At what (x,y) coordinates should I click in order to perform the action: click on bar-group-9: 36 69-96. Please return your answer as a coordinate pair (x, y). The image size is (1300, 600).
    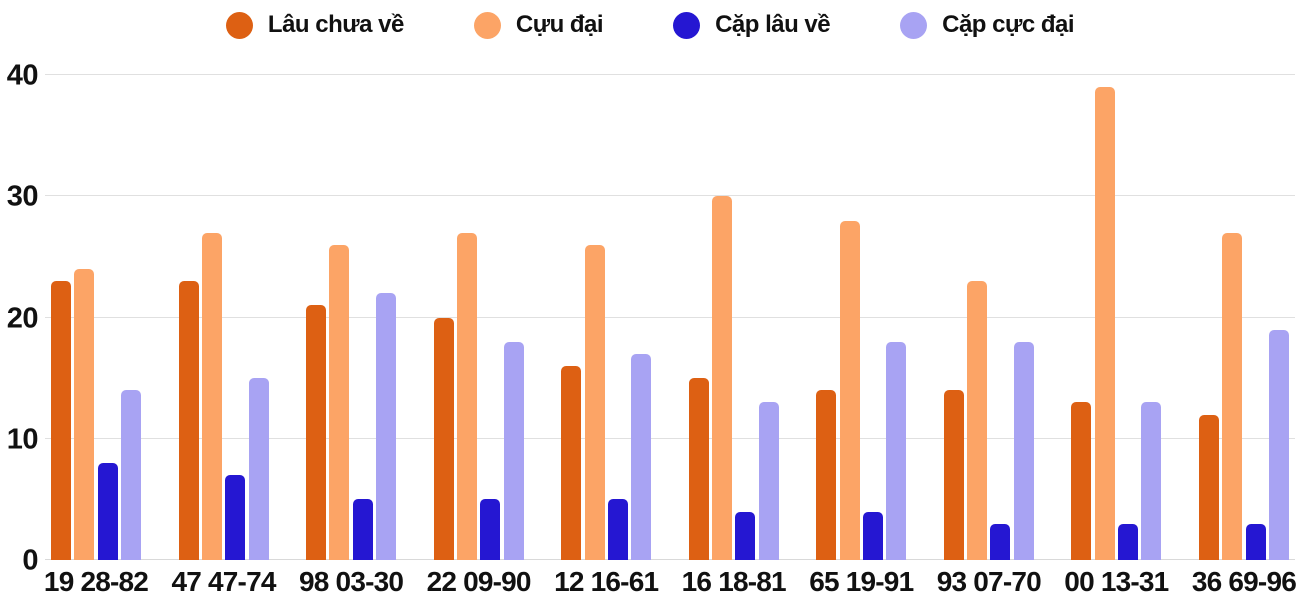
    Looking at the image, I should click on (1244, 336).